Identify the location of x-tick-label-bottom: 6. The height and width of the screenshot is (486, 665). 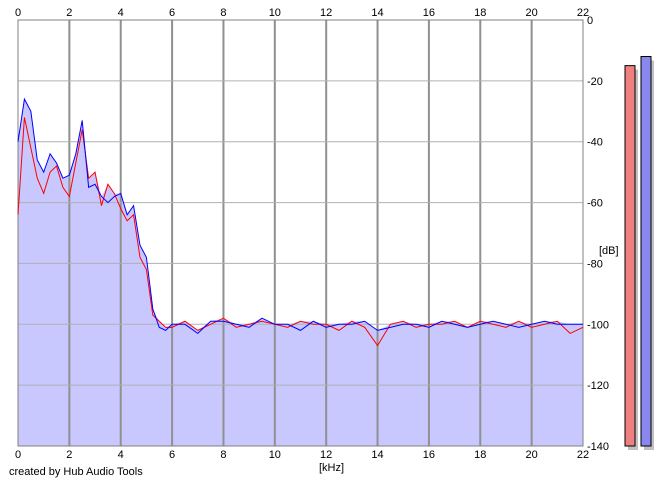
(172, 455).